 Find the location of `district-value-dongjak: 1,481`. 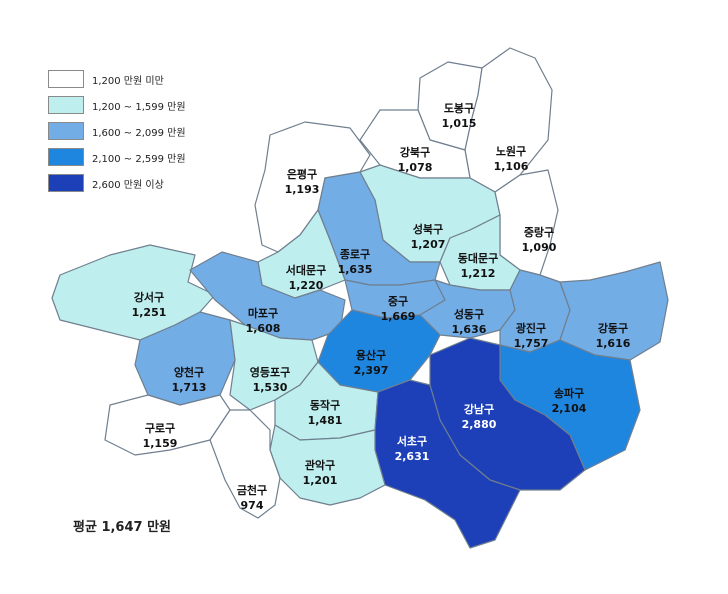

district-value-dongjak: 1,481 is located at coordinates (325, 420).